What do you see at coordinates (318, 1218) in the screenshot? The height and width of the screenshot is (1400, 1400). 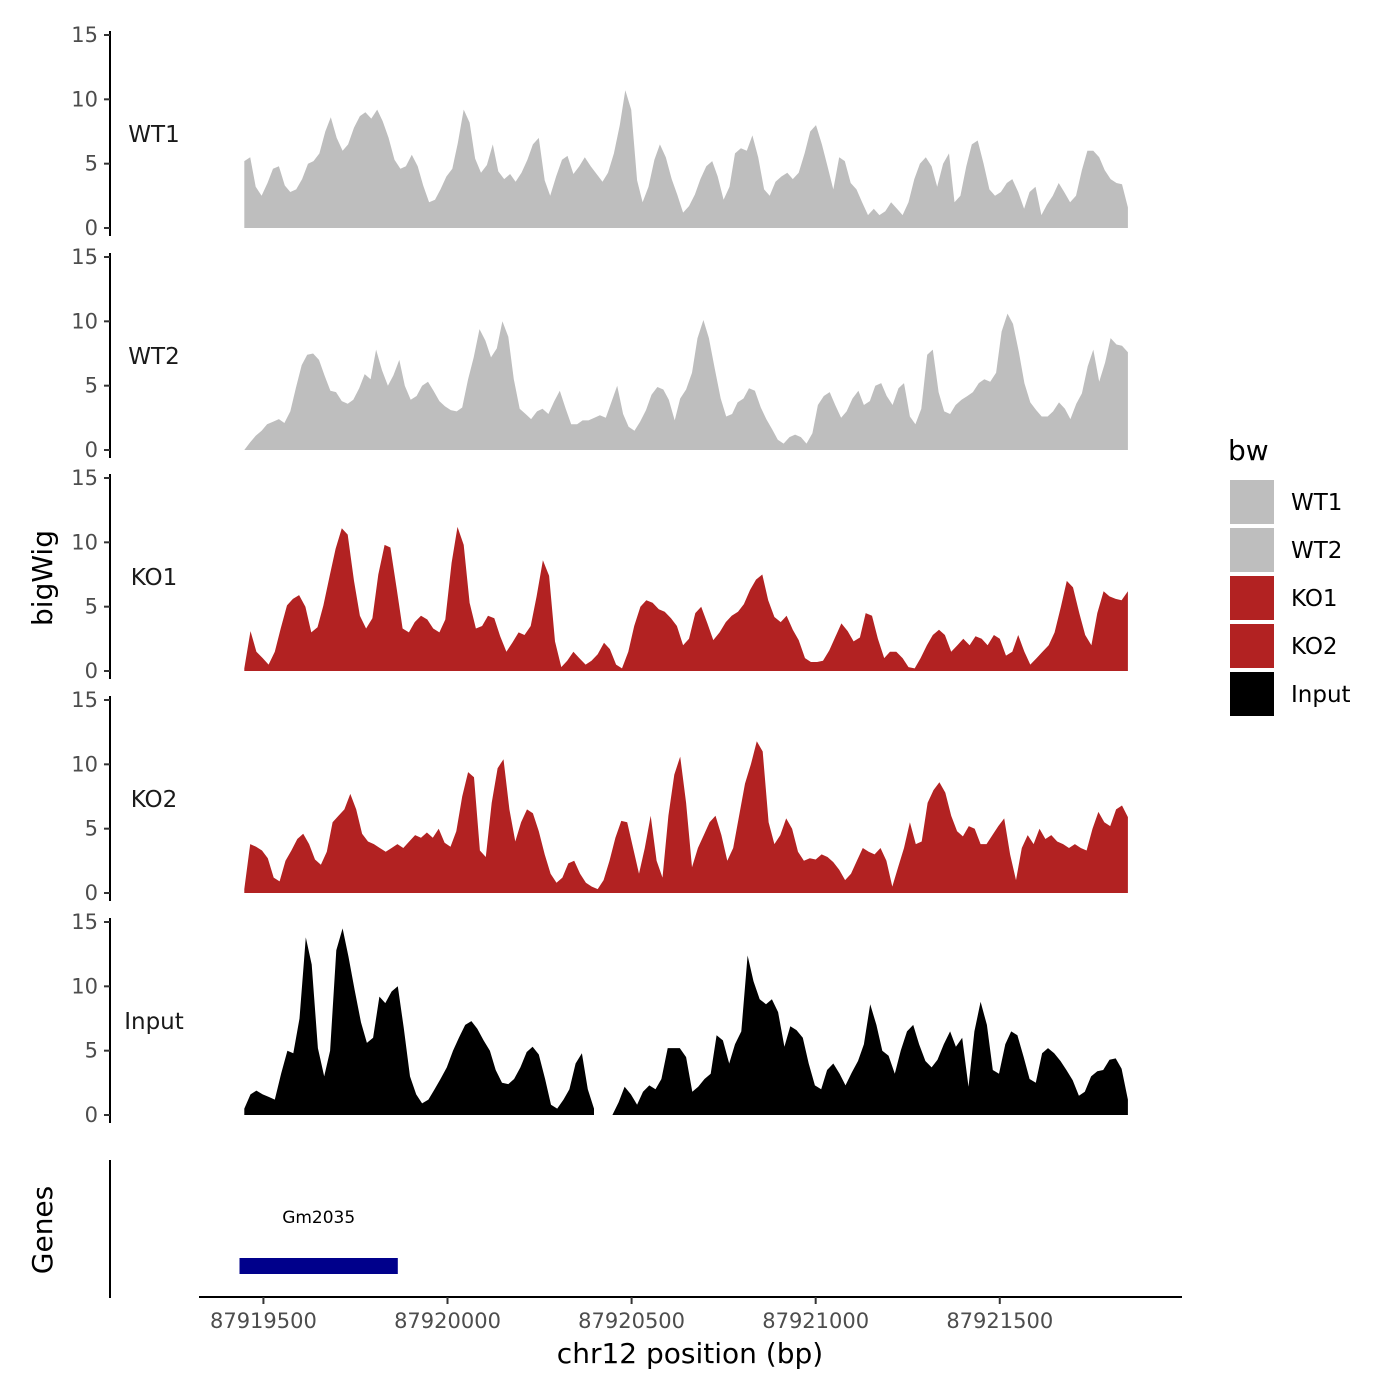 I see `gene-label: Gm2035` at bounding box center [318, 1218].